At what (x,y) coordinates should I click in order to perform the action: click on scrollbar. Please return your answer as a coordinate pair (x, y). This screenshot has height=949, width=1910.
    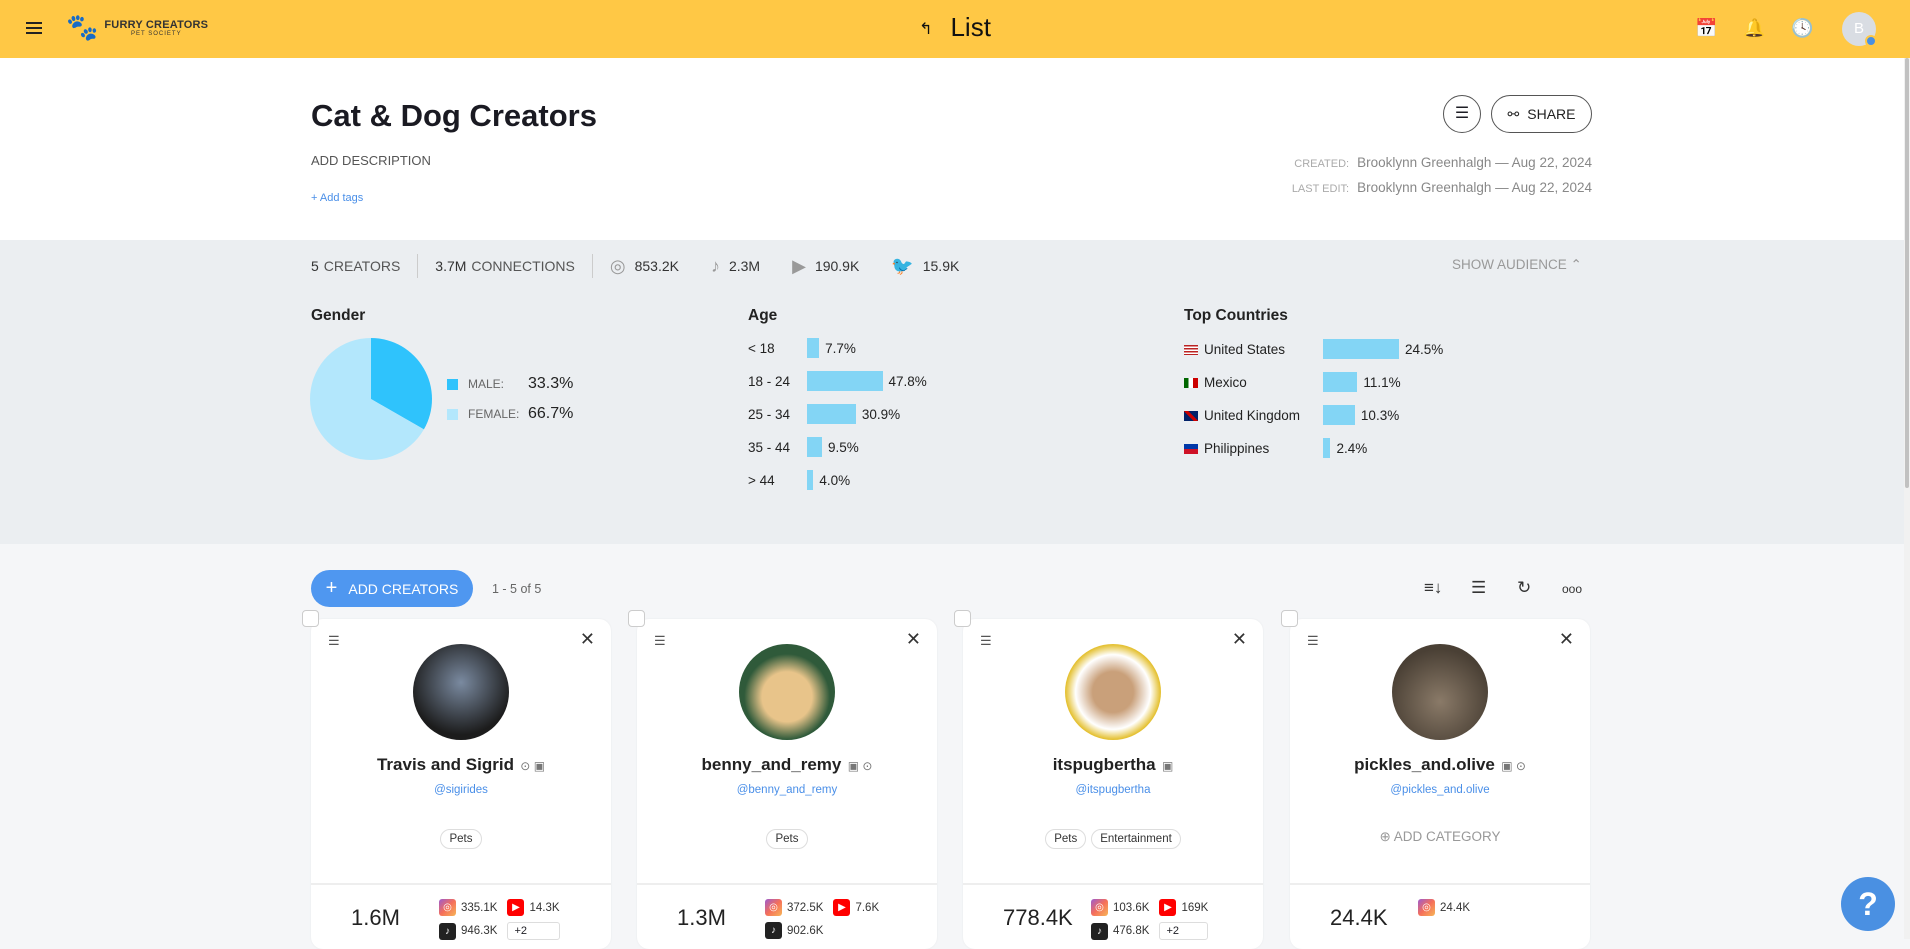
    Looking at the image, I should click on (1907, 498).